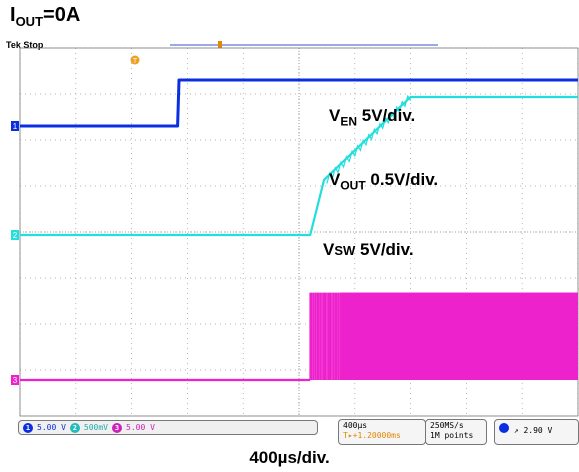 The width and height of the screenshot is (579, 472). Describe the element at coordinates (289, 457) in the screenshot. I see `x-axis-label: 400µs/div.` at that location.